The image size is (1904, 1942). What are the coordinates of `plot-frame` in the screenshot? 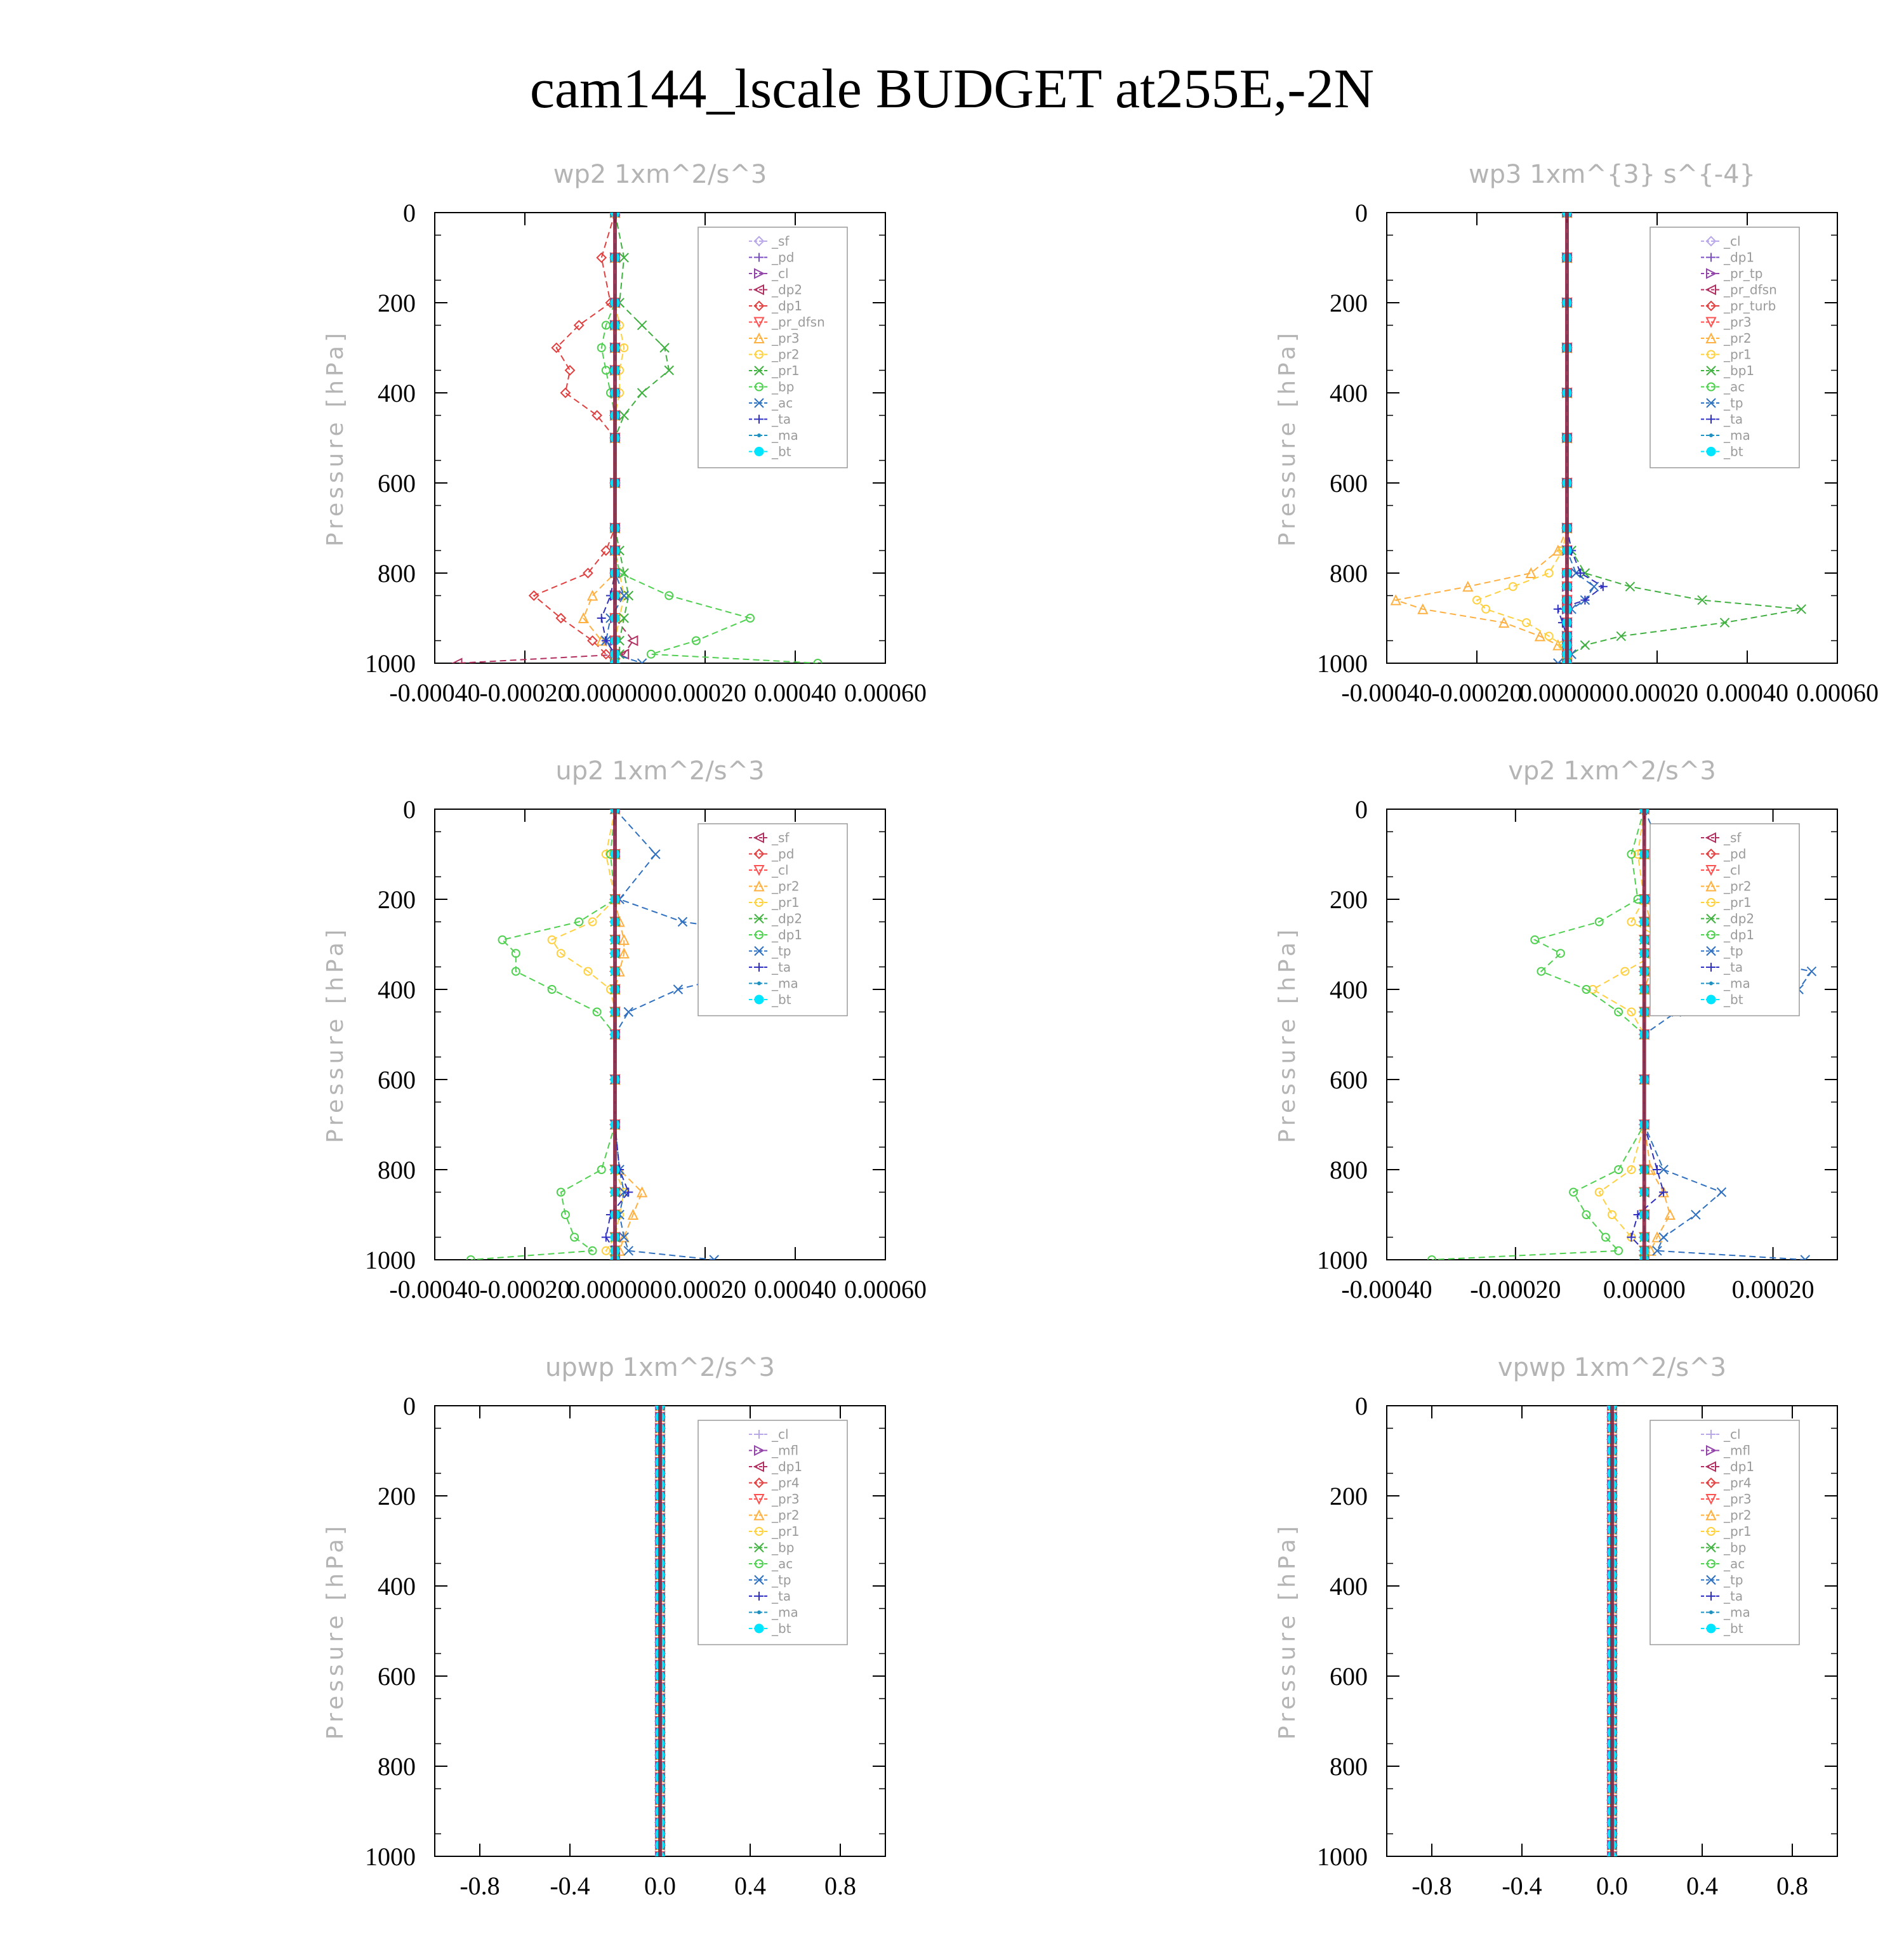 It's located at (660, 438).